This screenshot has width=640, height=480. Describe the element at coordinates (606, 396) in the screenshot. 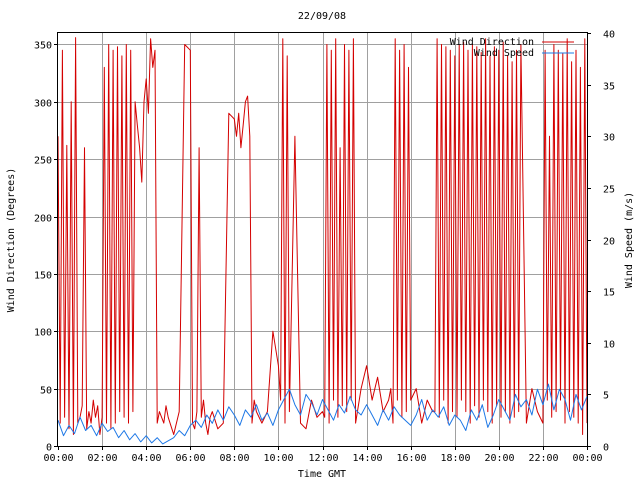

I see `y-right-tick-label: 5` at that location.